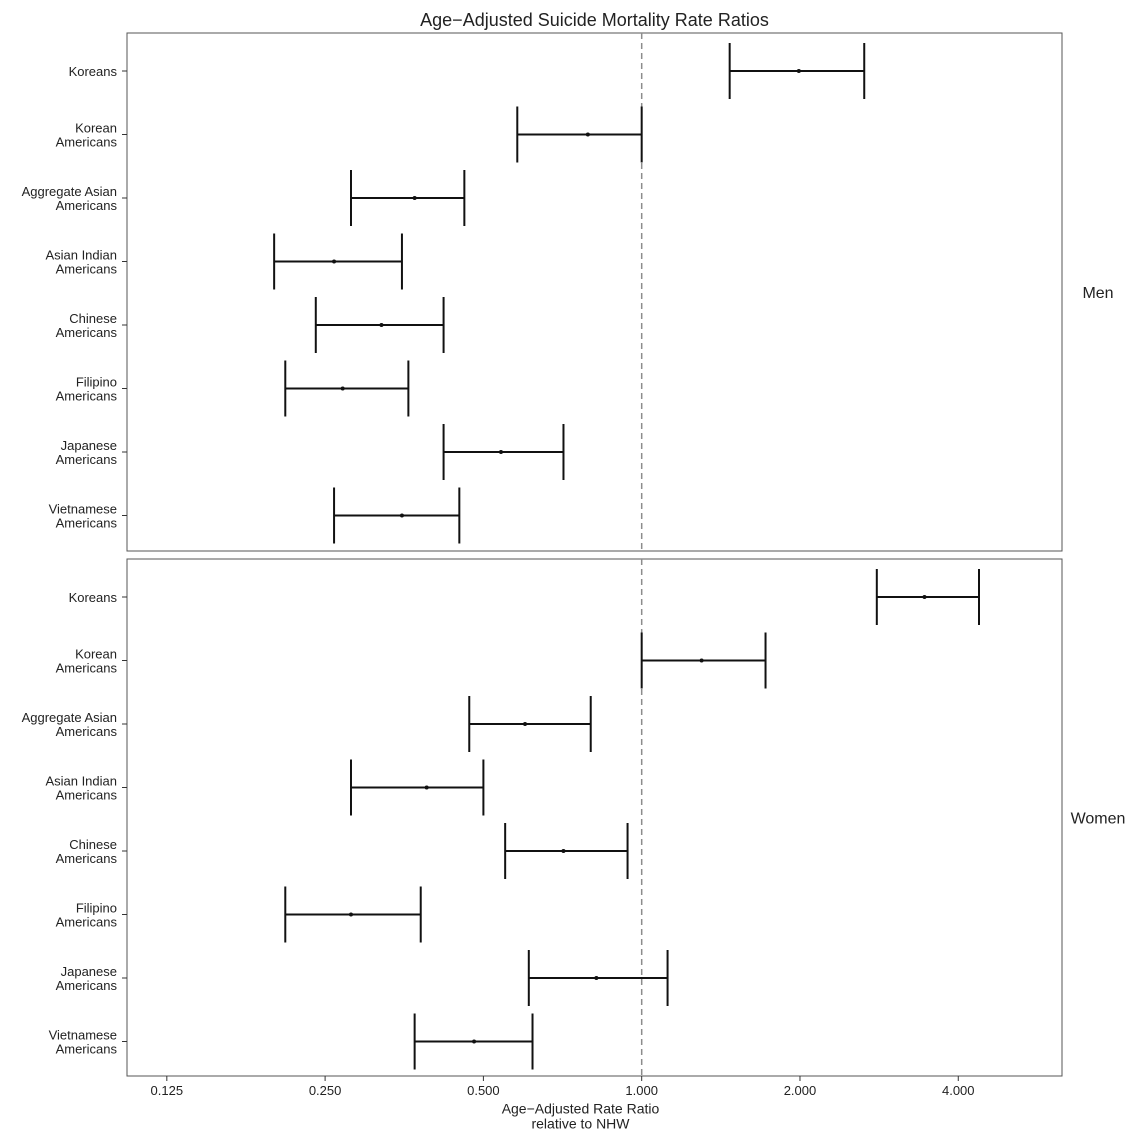  What do you see at coordinates (87, 978) in the screenshot?
I see `category-label-women-6: Japanese Americans` at bounding box center [87, 978].